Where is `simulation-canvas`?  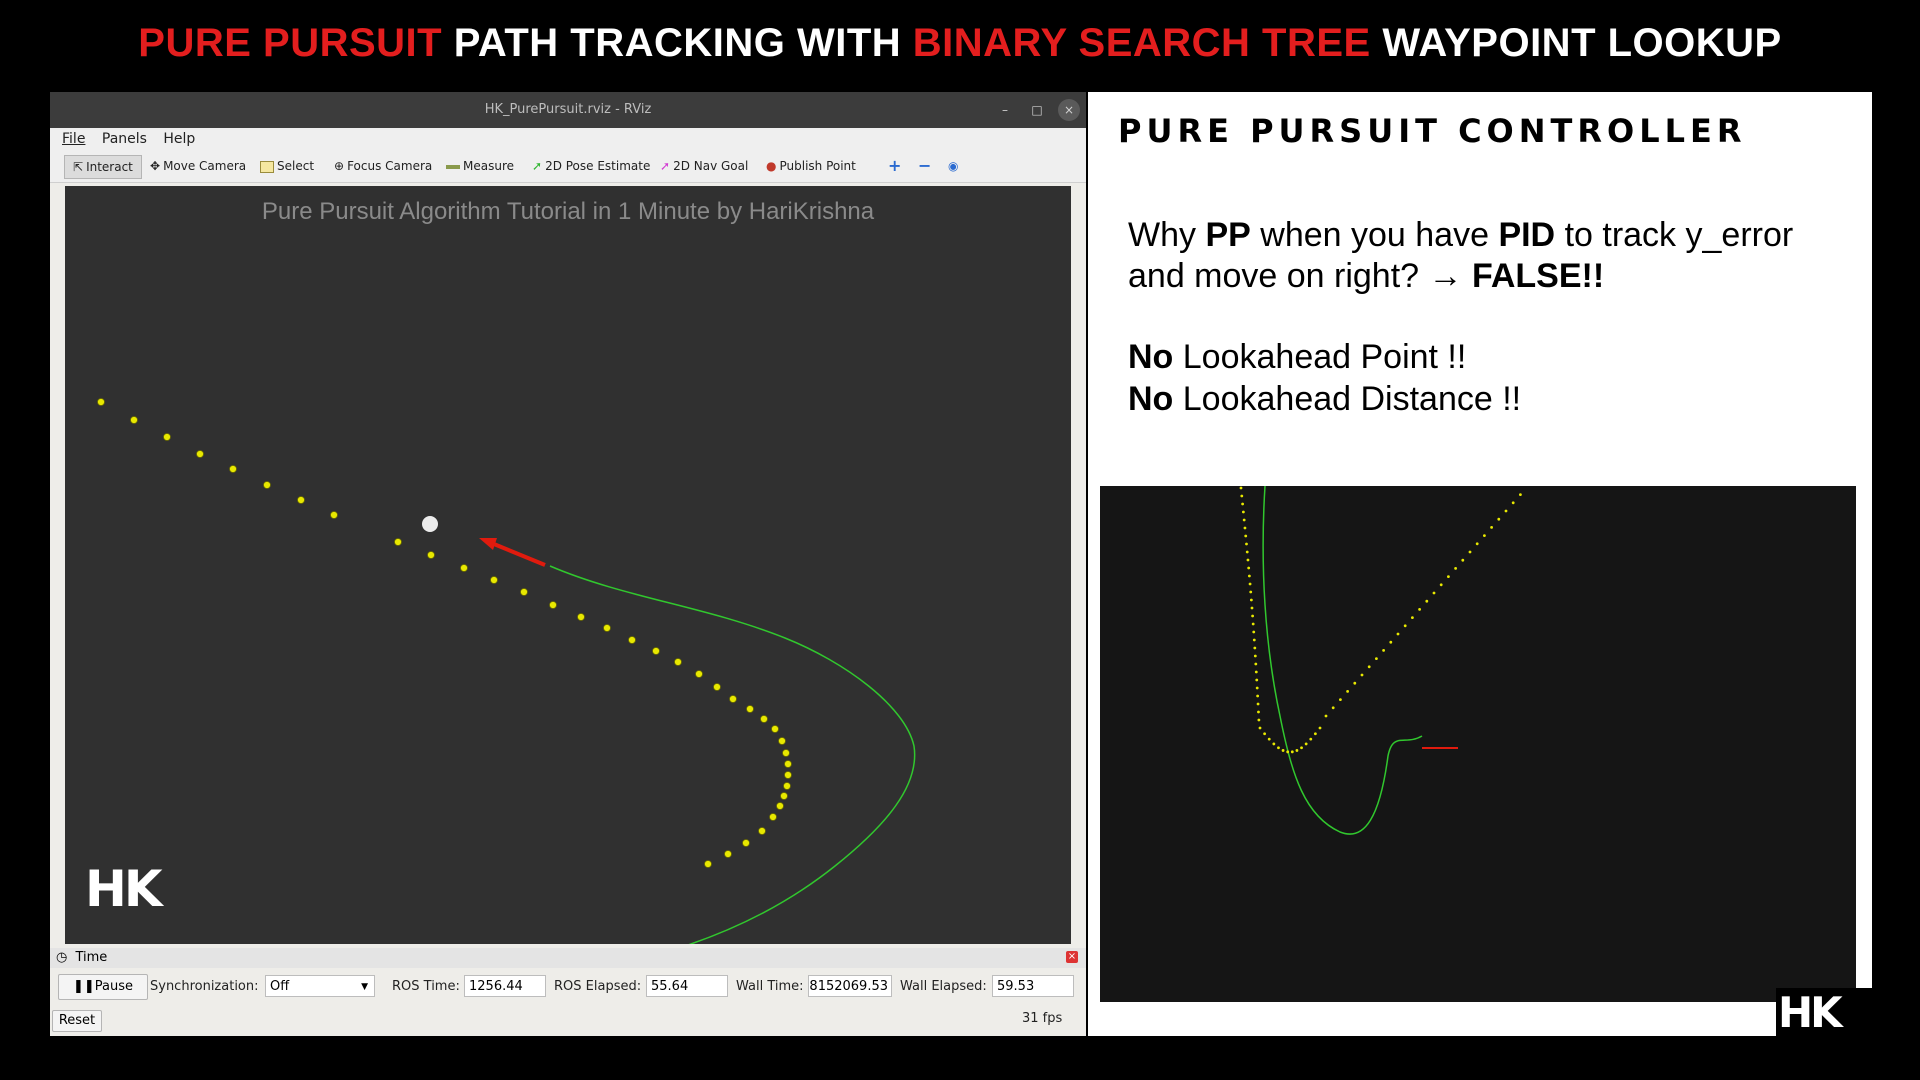
simulation-canvas is located at coordinates (1380, 660).